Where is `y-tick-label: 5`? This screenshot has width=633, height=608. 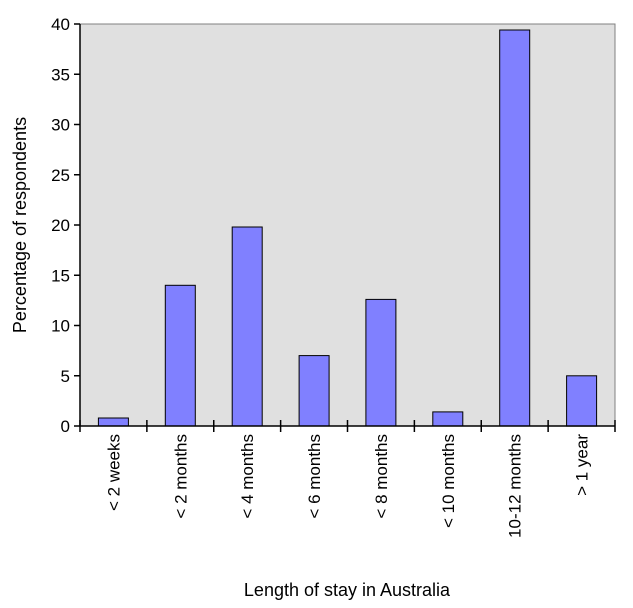 y-tick-label: 5 is located at coordinates (65, 376).